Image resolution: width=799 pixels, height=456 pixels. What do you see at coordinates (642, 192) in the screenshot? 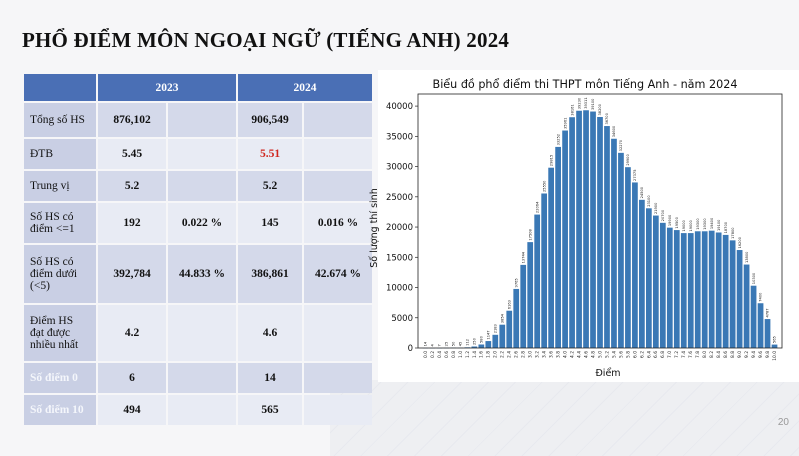
I see `bar-value-label: 24500` at bounding box center [642, 192].